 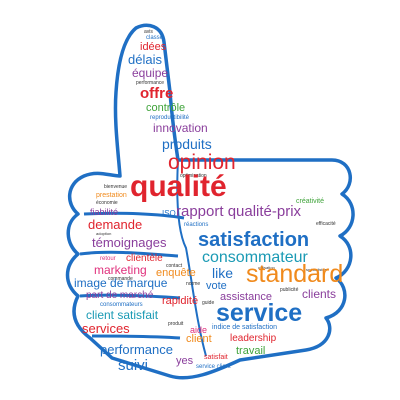 I want to click on word-commande: commande, so click(x=120, y=279).